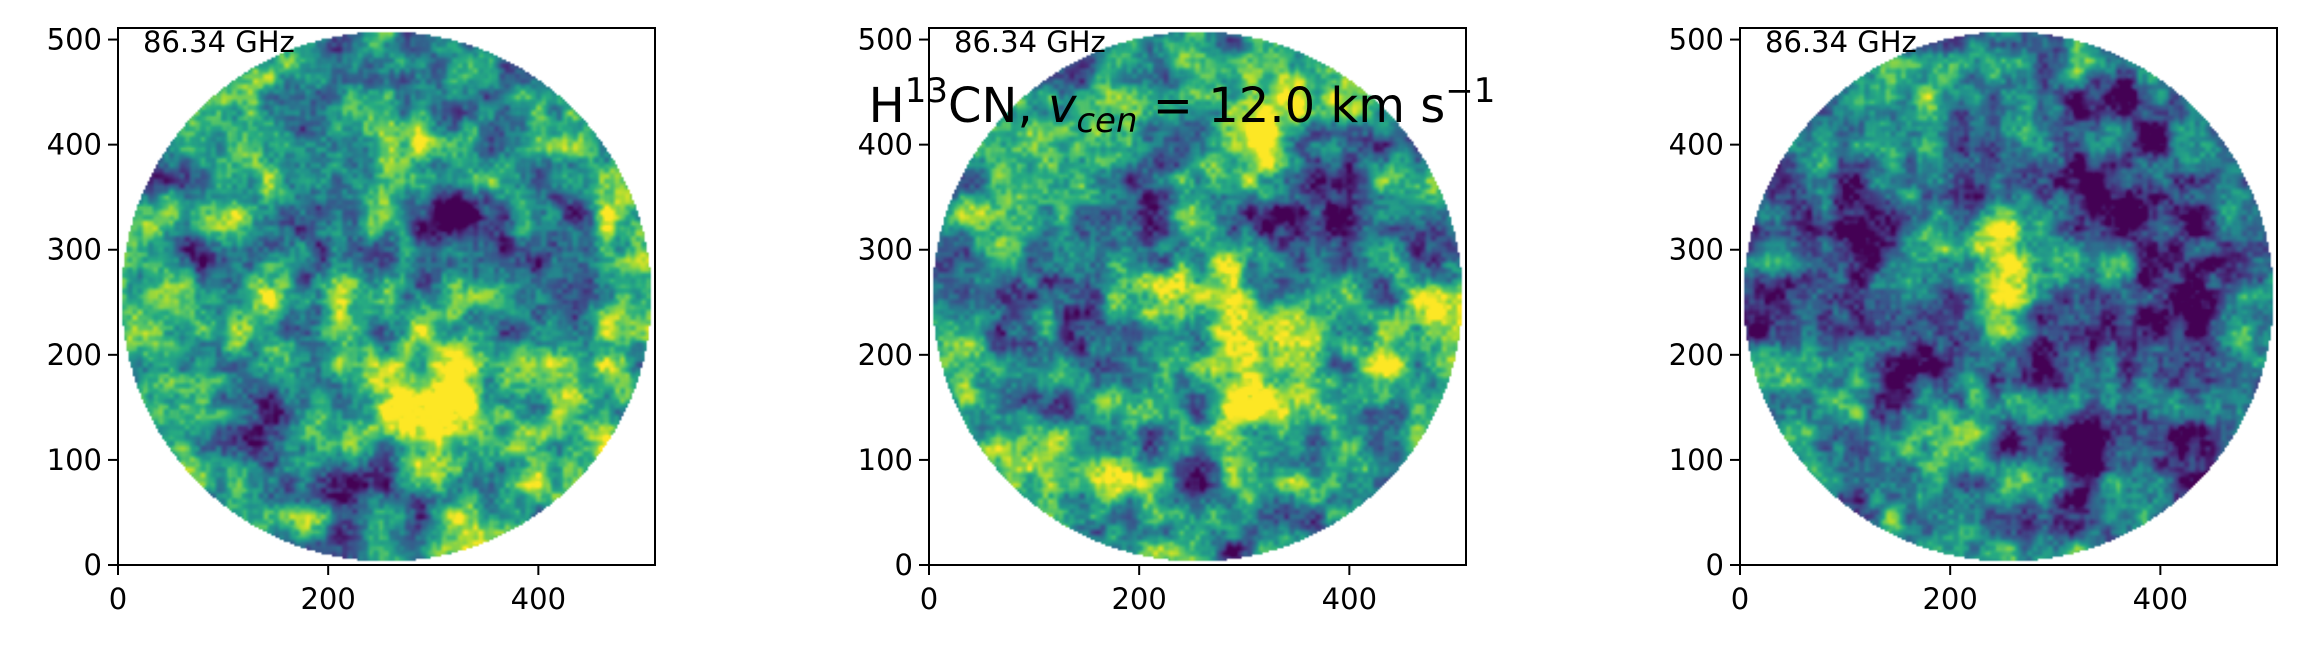  I want to click on figure-title: H13CN, vcen = 12.0 km s−1, so click(1182, 106).